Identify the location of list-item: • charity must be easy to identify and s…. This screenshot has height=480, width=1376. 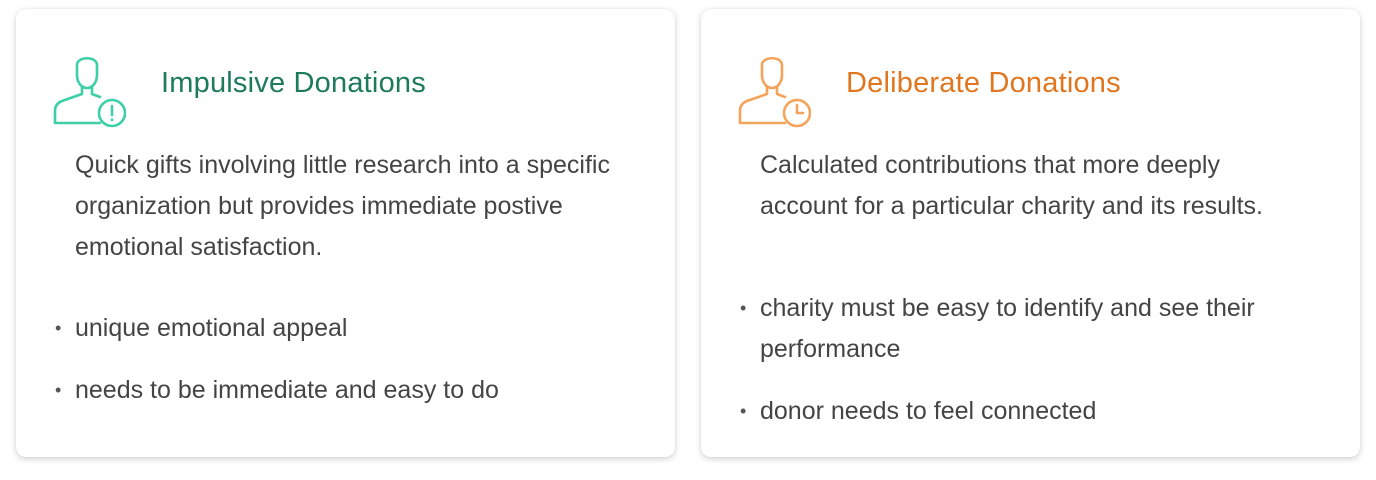
(1020, 329).